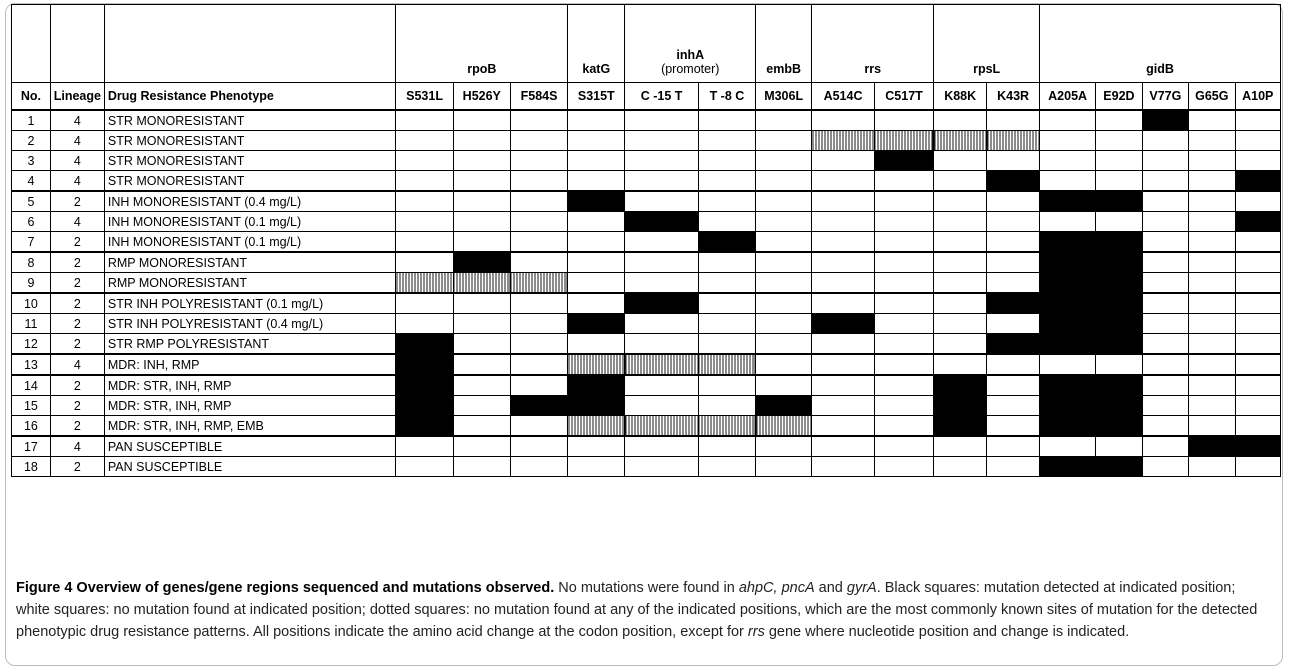 This screenshot has width=1290, height=672. I want to click on row-phenotype: STR MONORESISTANT, so click(250, 140).